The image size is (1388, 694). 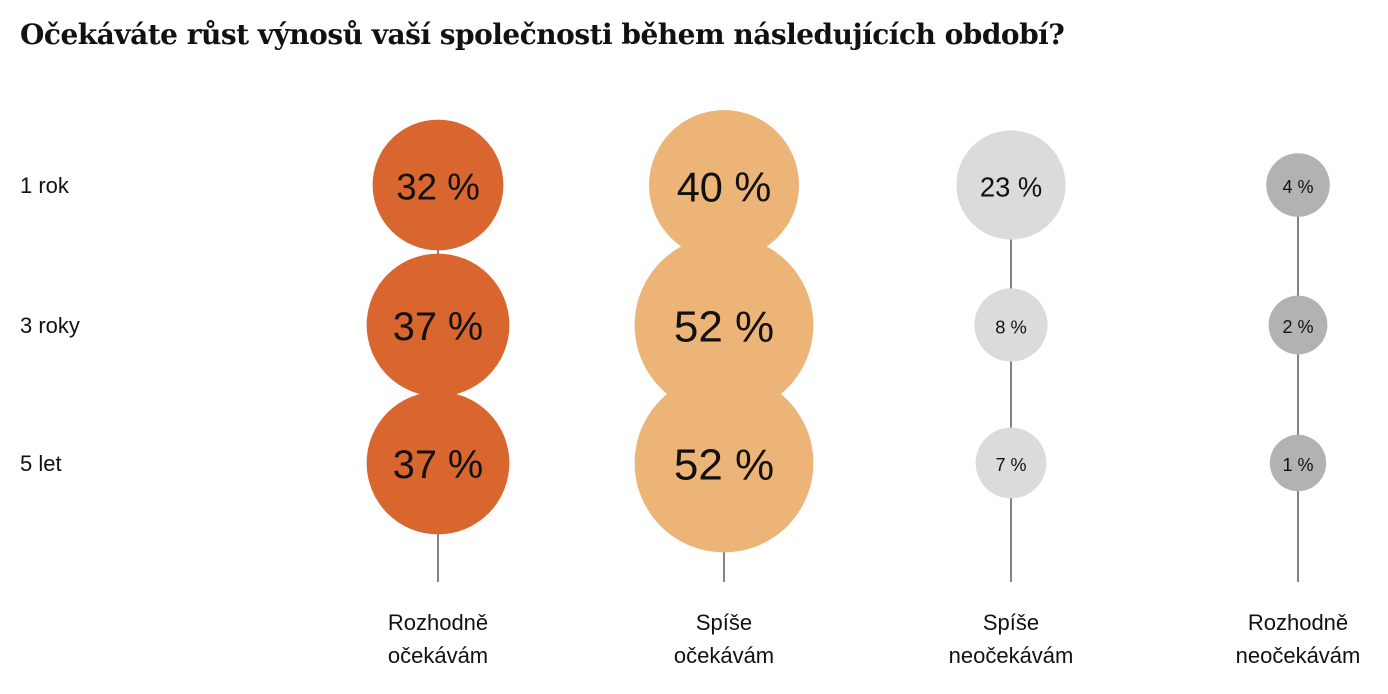 I want to click on bubble-value: 4 %, so click(x=1297, y=187).